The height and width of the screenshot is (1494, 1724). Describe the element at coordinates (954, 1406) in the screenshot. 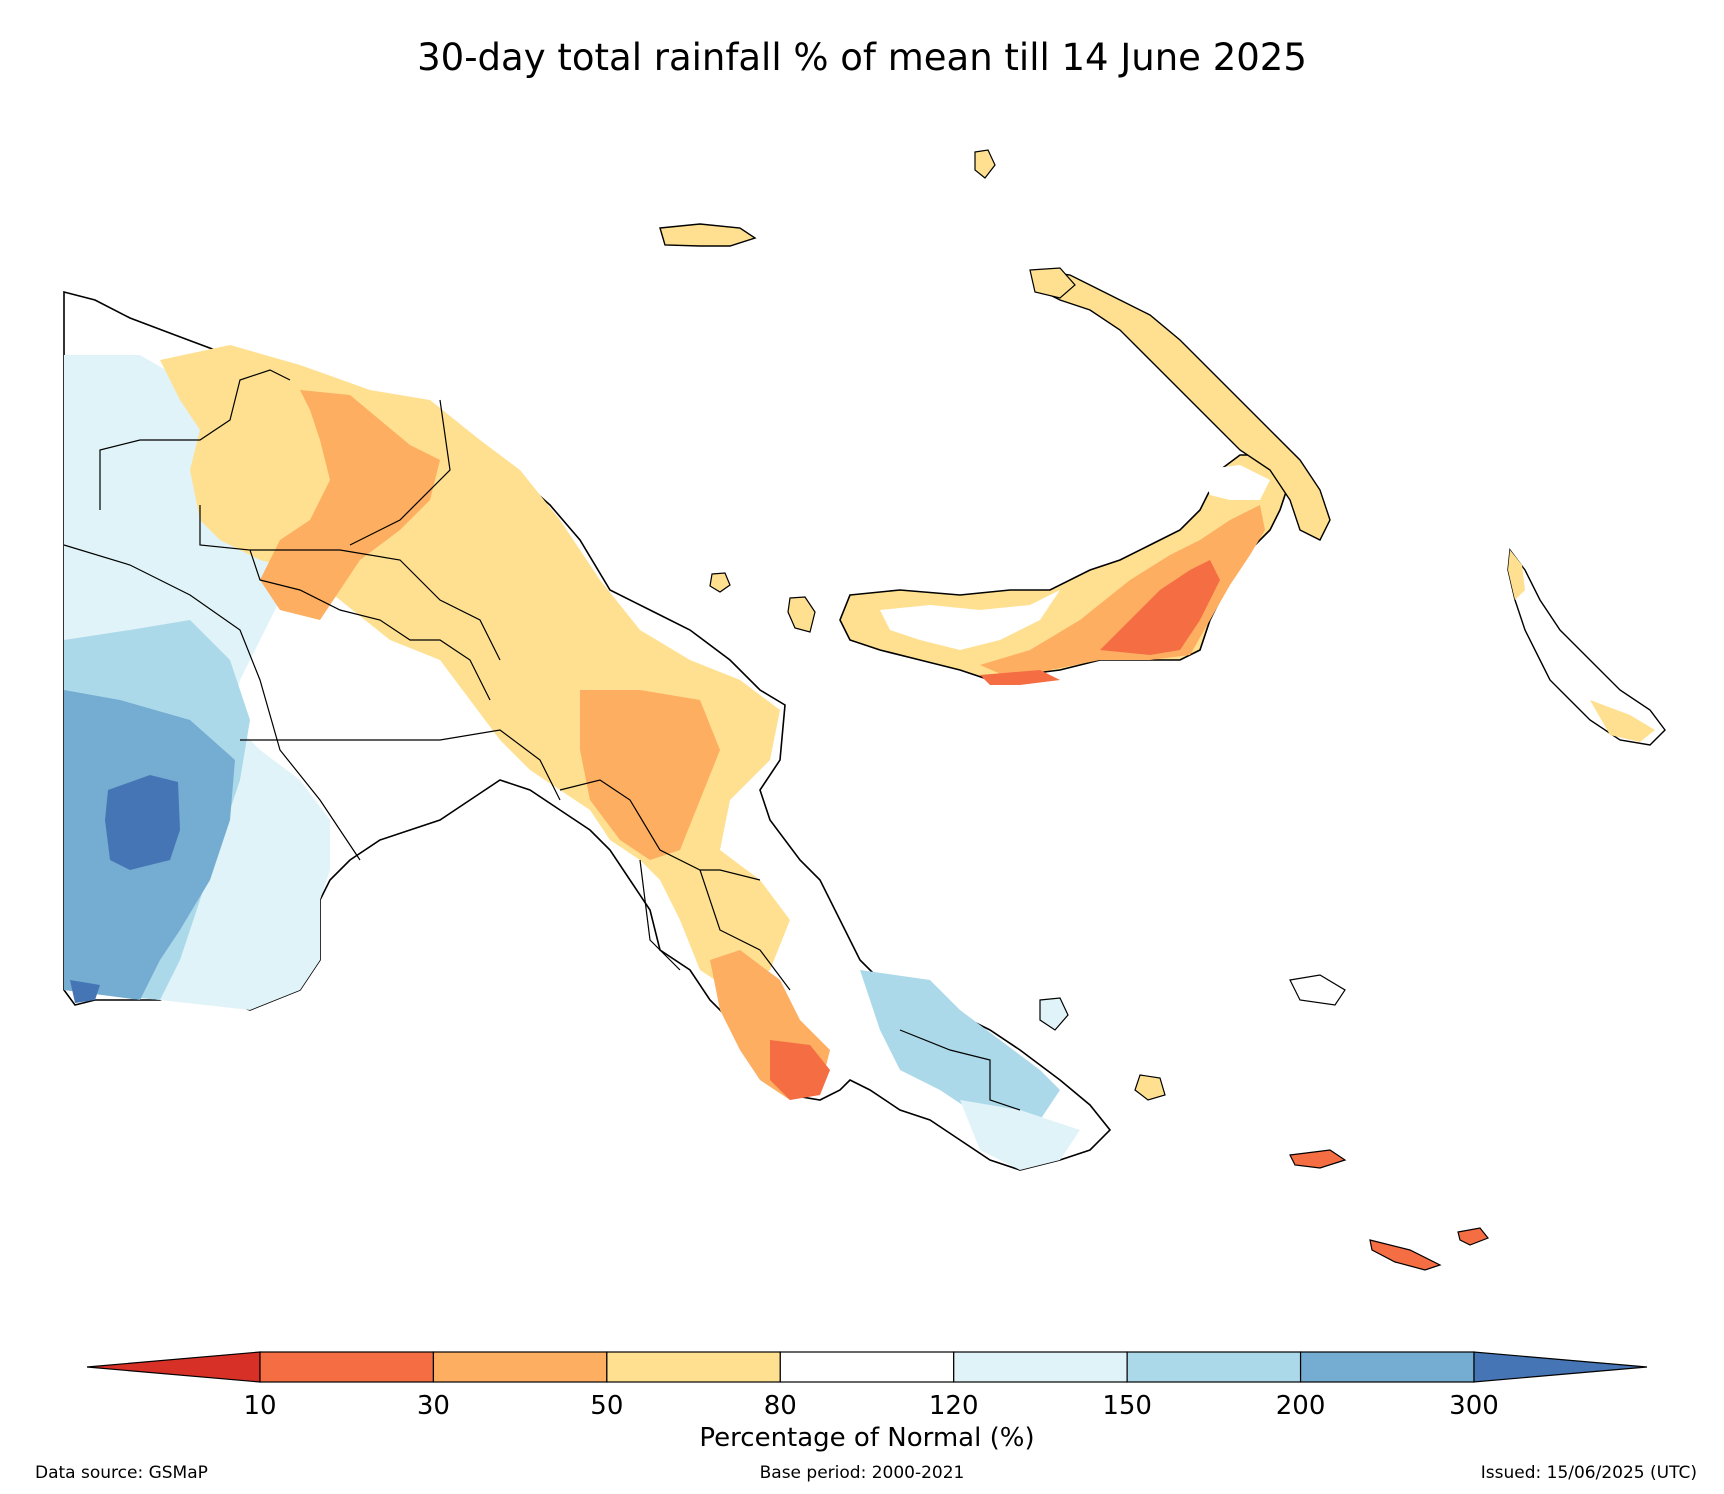

I see `colorbar-tick-label: 120` at that location.